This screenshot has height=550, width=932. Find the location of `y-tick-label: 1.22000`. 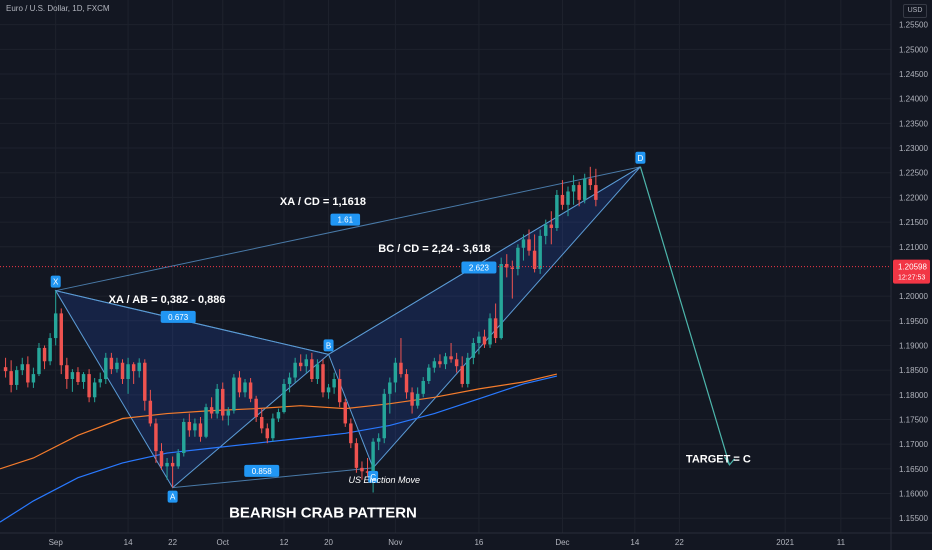

y-tick-label: 1.22000 is located at coordinates (913, 197).